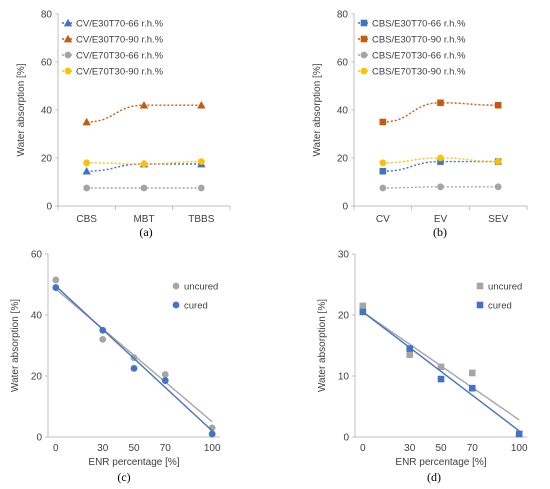 Image resolution: width=550 pixels, height=489 pixels. I want to click on legend-item: cured, so click(190, 306).